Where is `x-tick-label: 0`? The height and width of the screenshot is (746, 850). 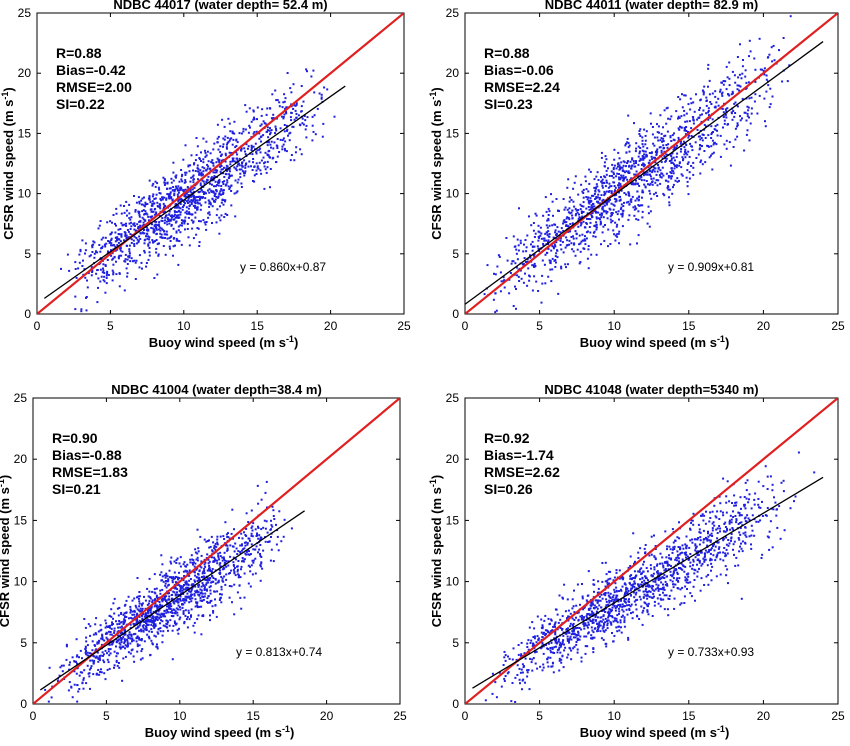
x-tick-label: 0 is located at coordinates (465, 326).